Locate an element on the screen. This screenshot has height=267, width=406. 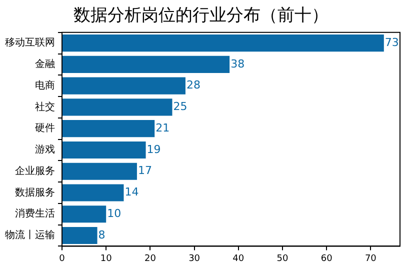
data-label: 17 is located at coordinates (145, 171).